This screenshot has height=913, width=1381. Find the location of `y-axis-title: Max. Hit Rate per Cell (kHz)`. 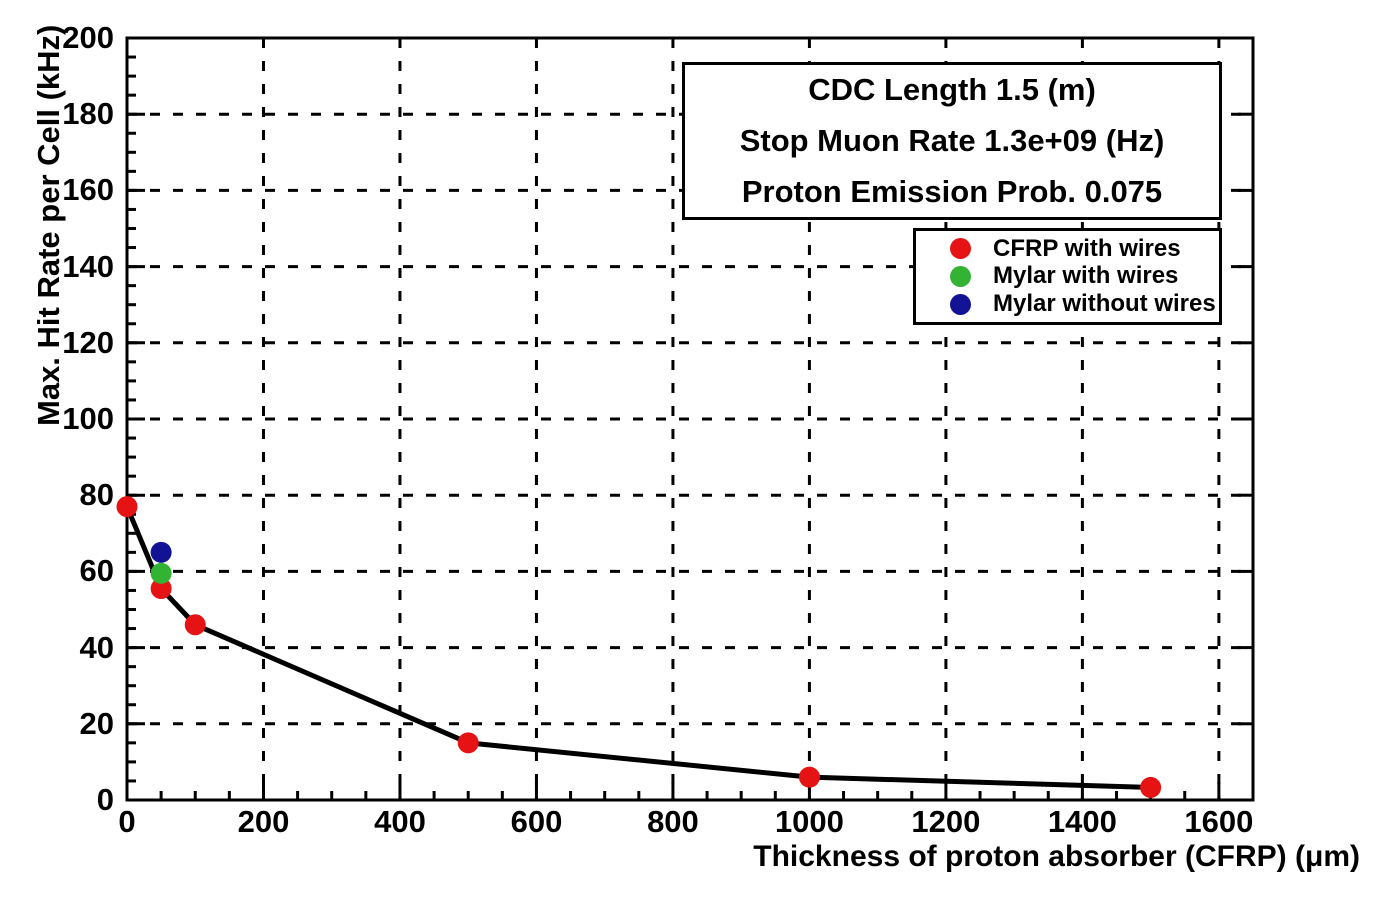

y-axis-title: Max. Hit Rate per Cell (kHz) is located at coordinates (48, 225).